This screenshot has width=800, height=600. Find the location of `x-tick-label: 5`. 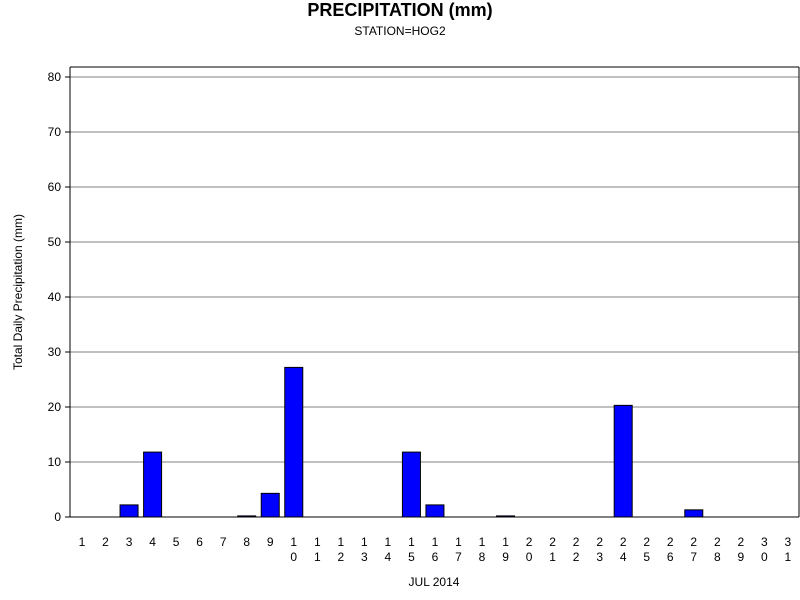

x-tick-label: 5 is located at coordinates (176, 542).